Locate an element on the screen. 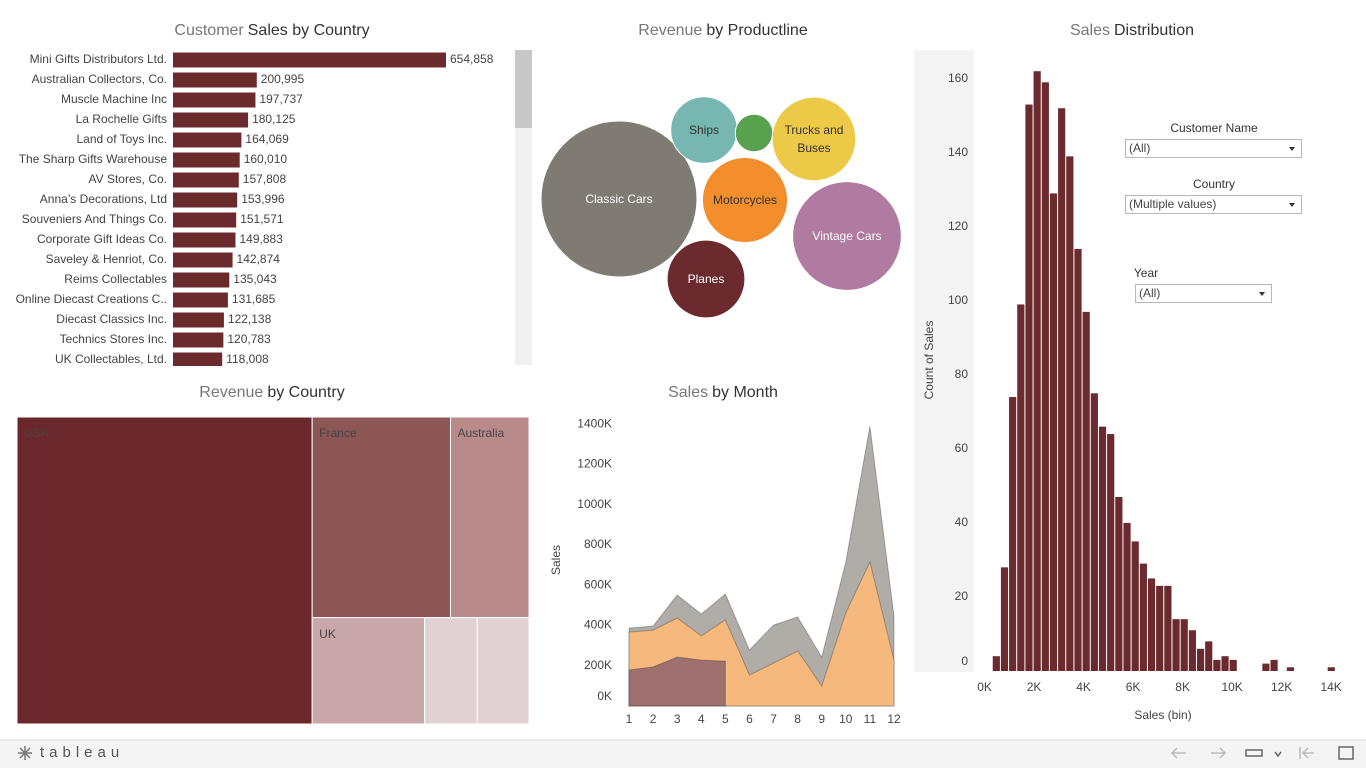  value-label: 149,883 is located at coordinates (261, 239).